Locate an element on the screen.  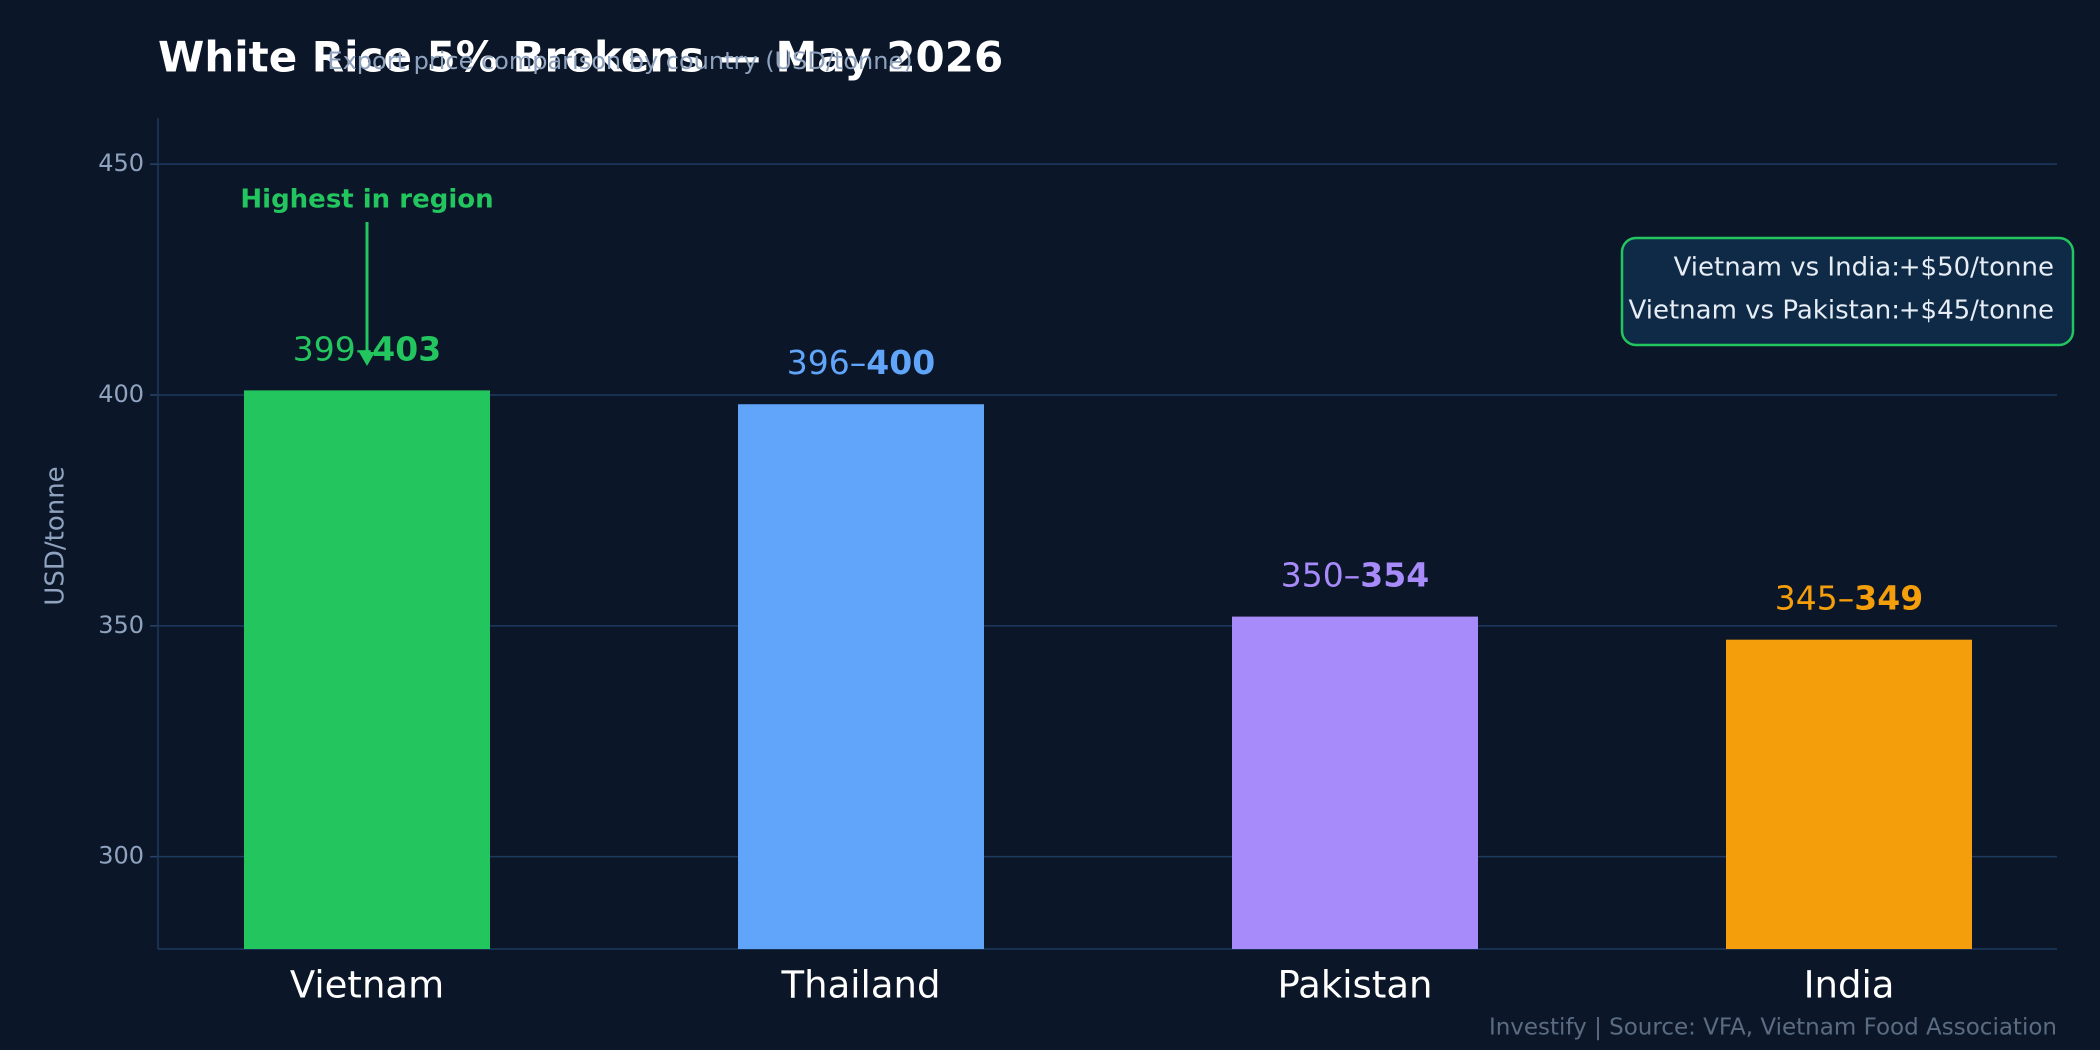
x-tick-label: Vietnam is located at coordinates (367, 985).